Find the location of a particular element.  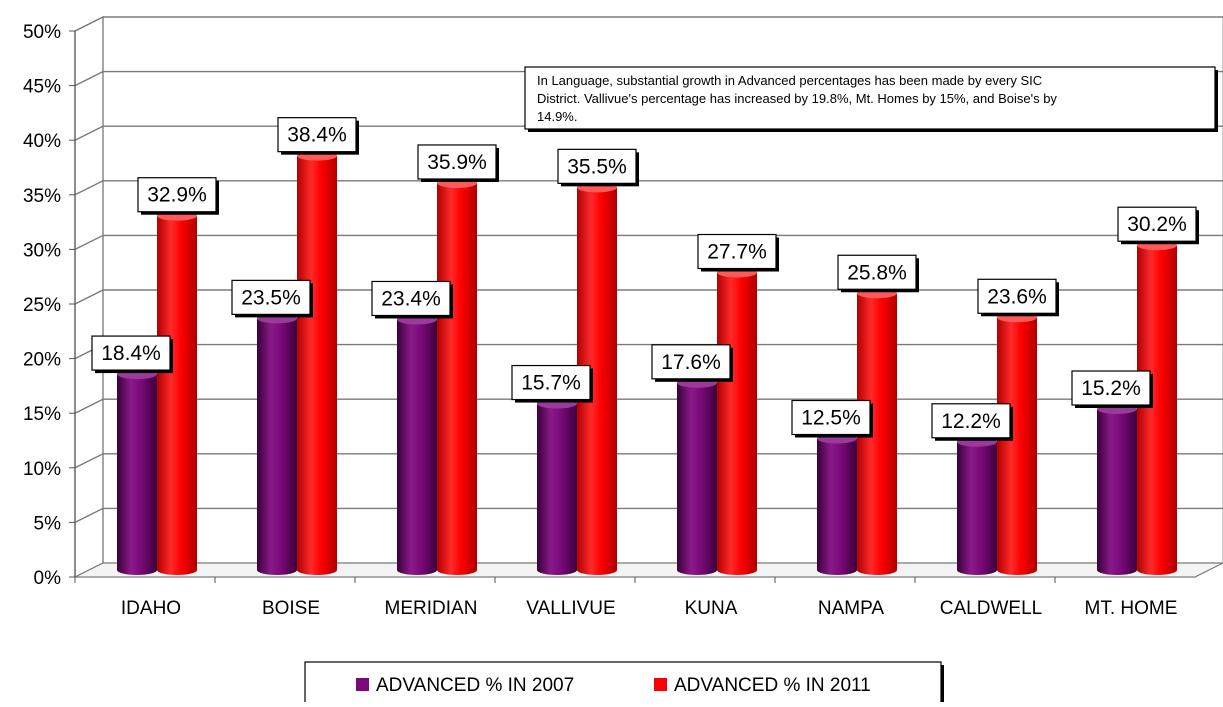

data-label-text: 32.9% is located at coordinates (177, 195).